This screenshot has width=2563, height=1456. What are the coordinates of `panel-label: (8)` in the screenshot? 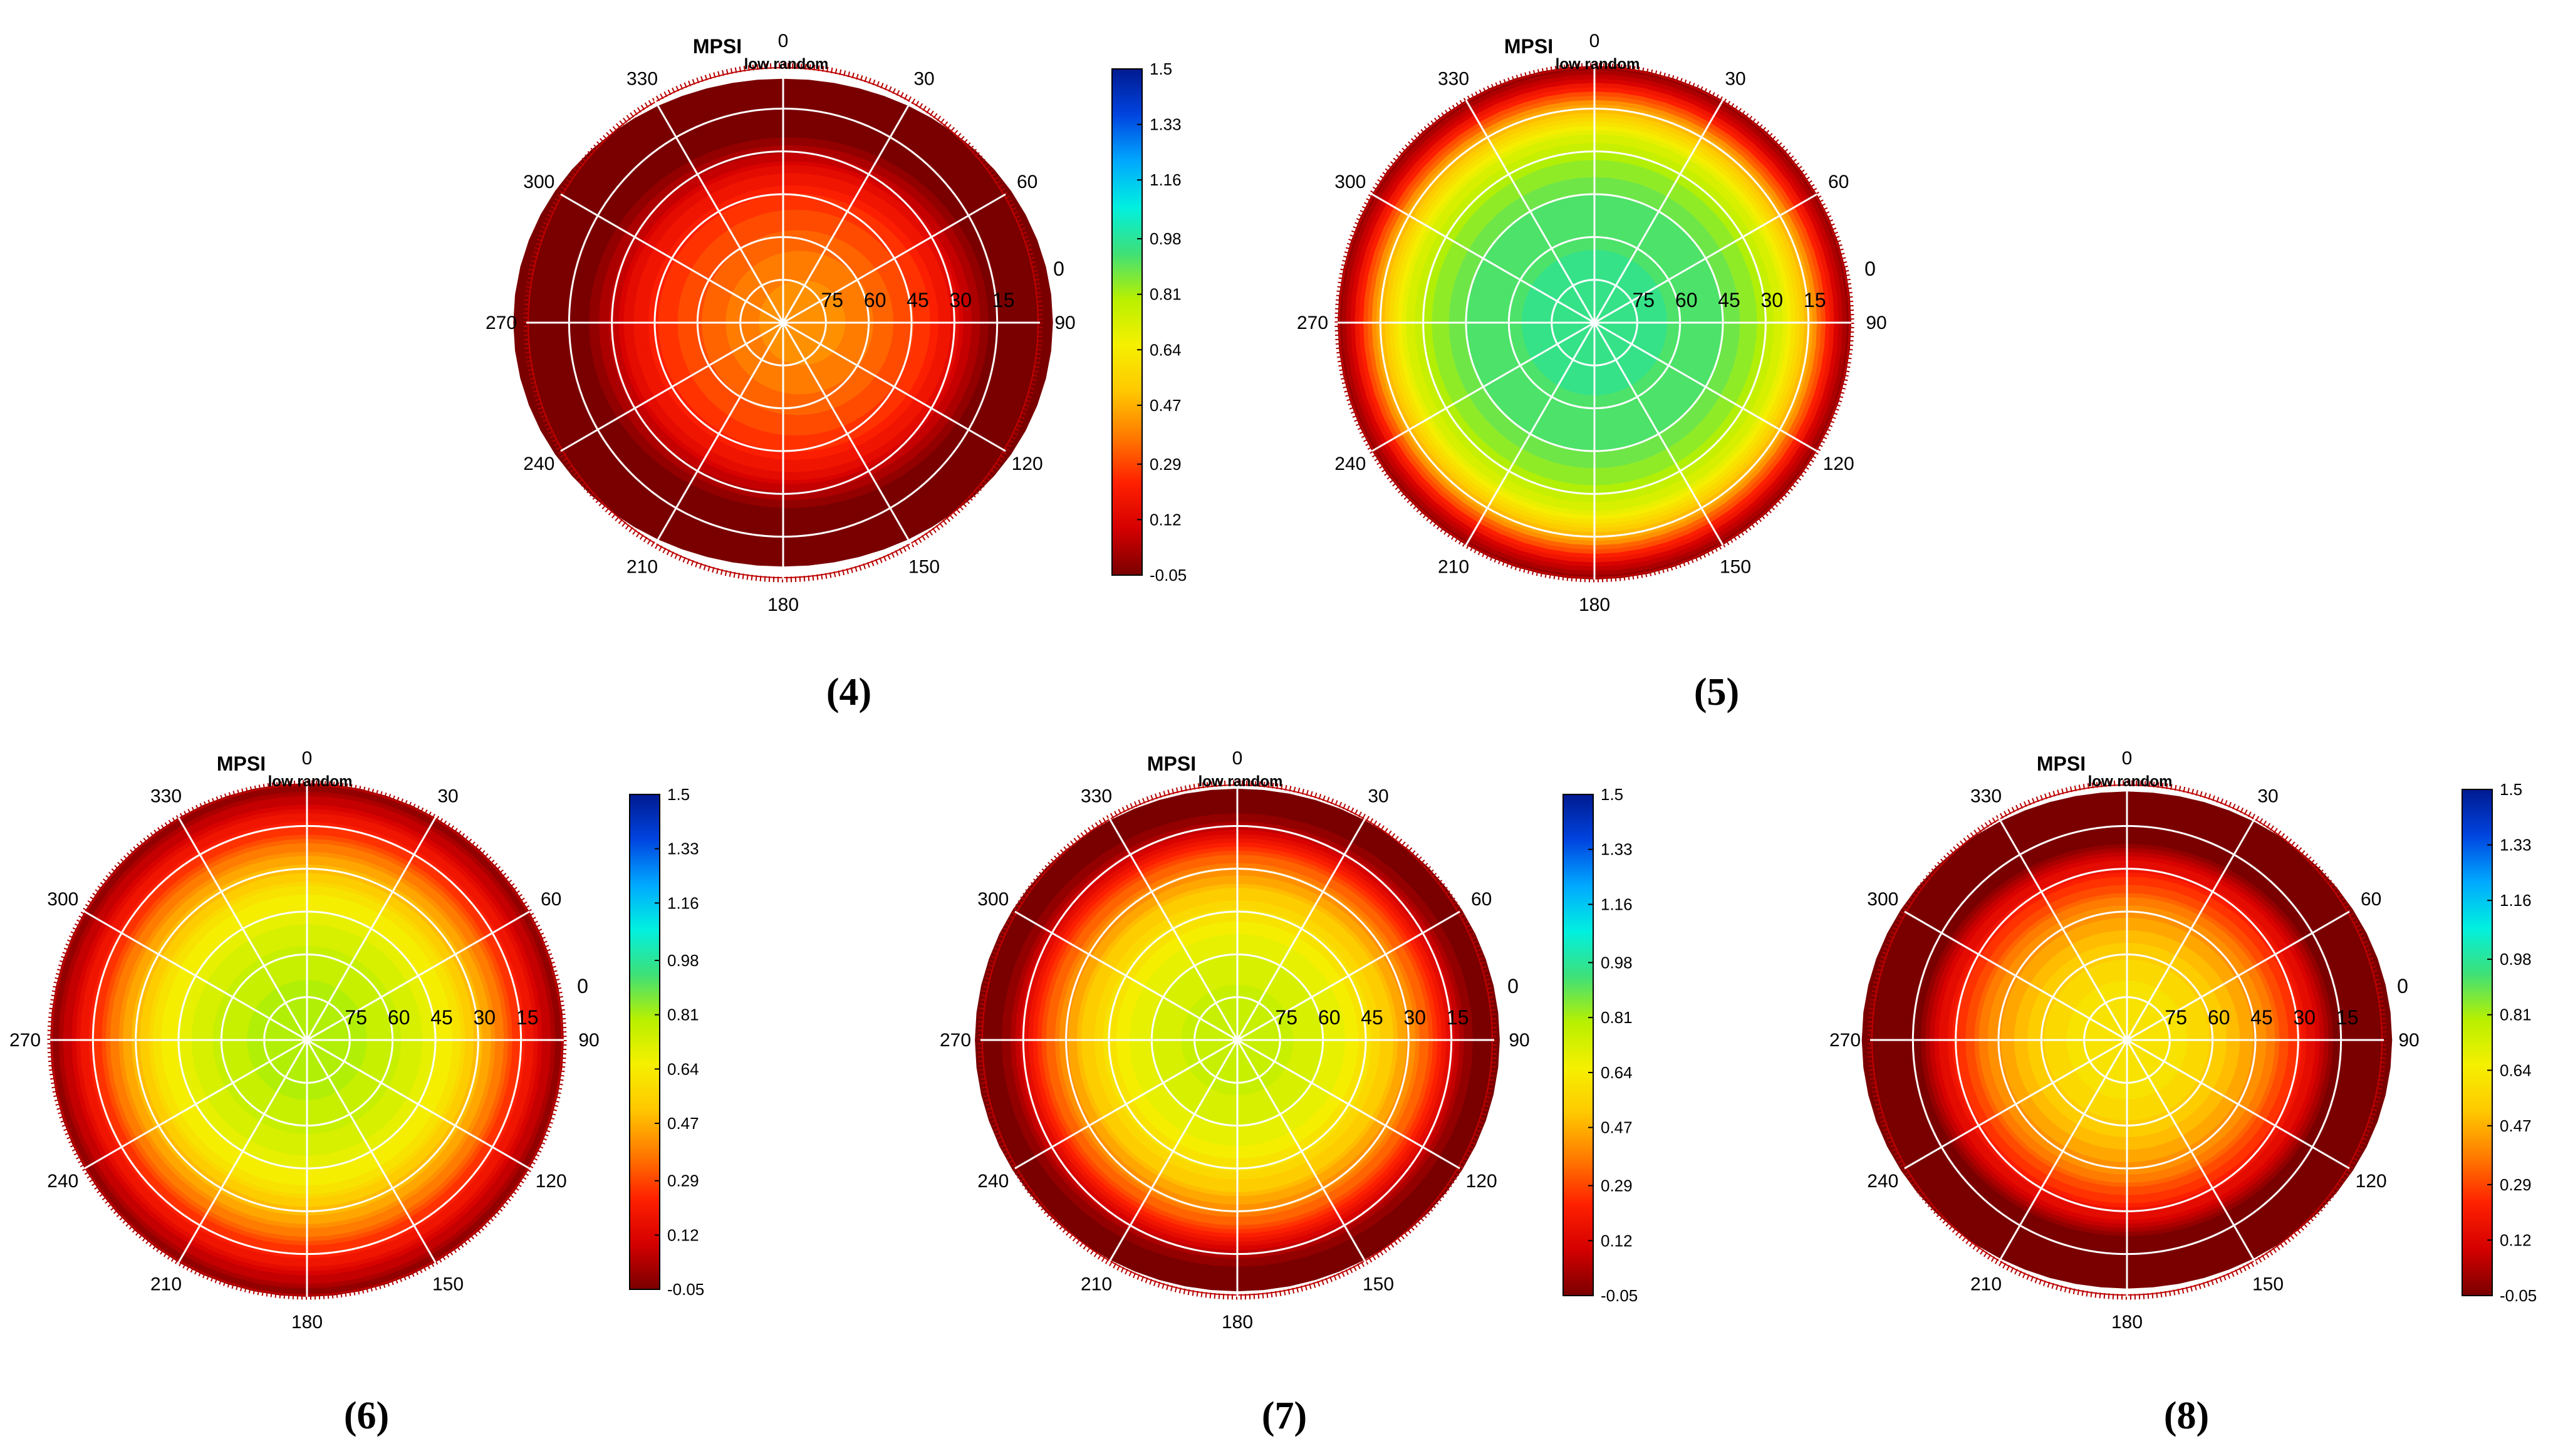 It's located at (2186, 1416).